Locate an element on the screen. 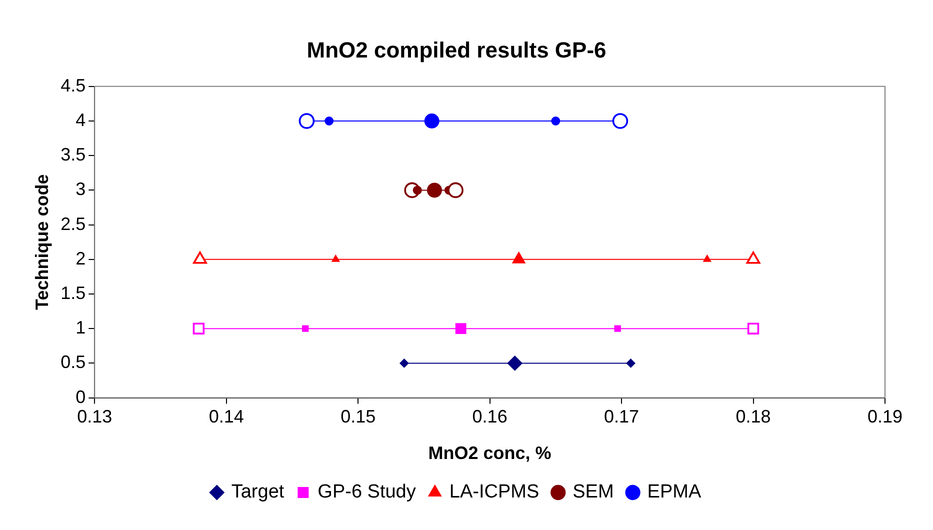 The height and width of the screenshot is (530, 933). y-tick-label: 4 is located at coordinates (81, 120).